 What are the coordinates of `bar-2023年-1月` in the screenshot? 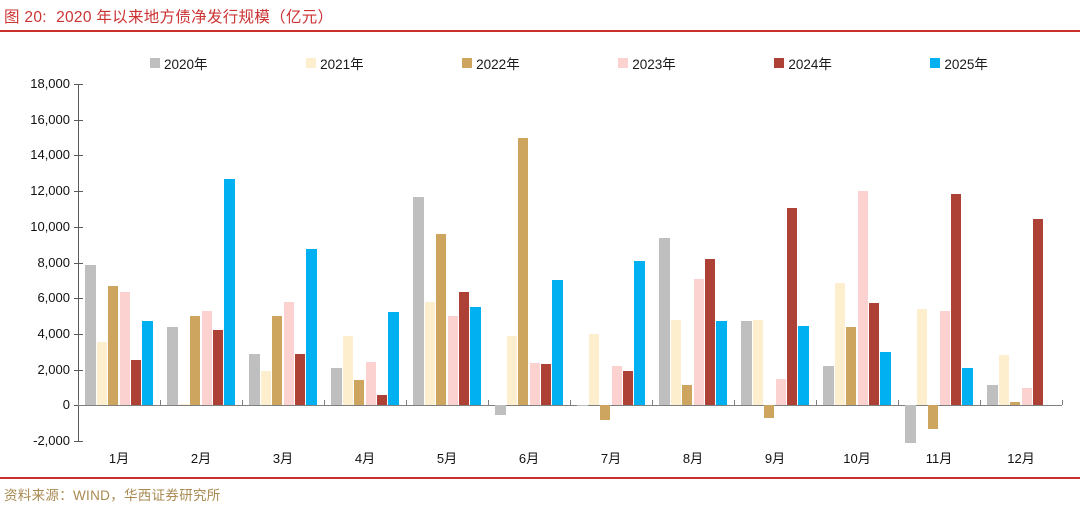 It's located at (124, 348).